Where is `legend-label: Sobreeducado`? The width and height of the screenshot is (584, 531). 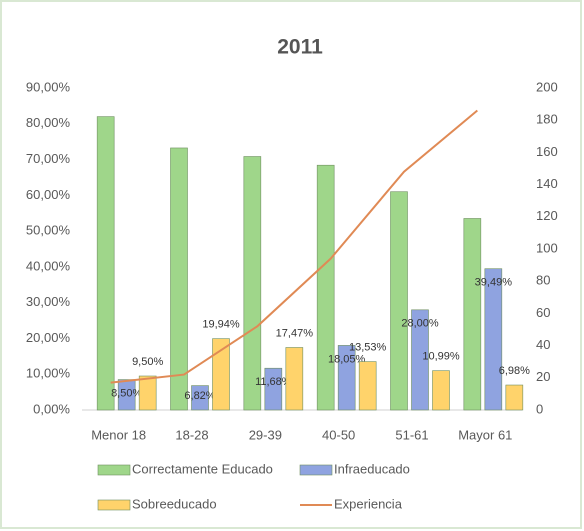
legend-label: Sobreeducado is located at coordinates (174, 503).